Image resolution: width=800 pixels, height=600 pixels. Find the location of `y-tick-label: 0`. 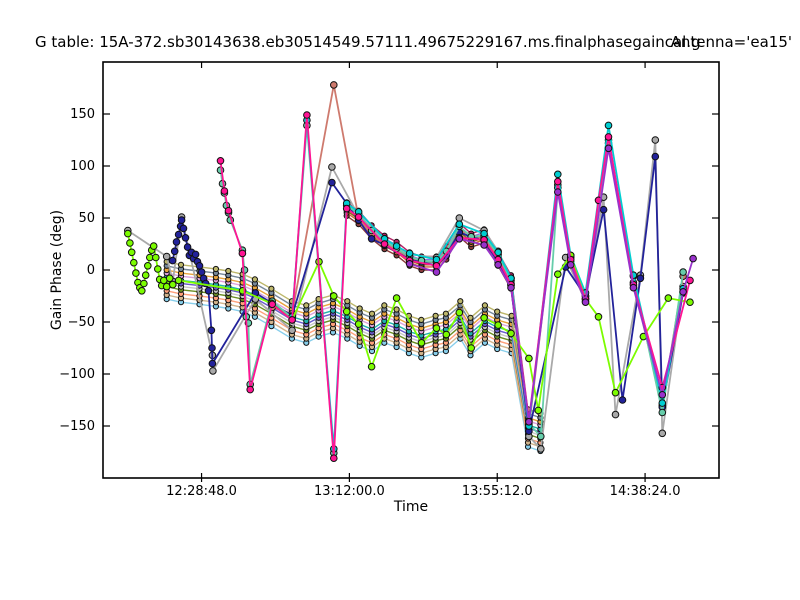

y-tick-label: 0 is located at coordinates (91, 270).